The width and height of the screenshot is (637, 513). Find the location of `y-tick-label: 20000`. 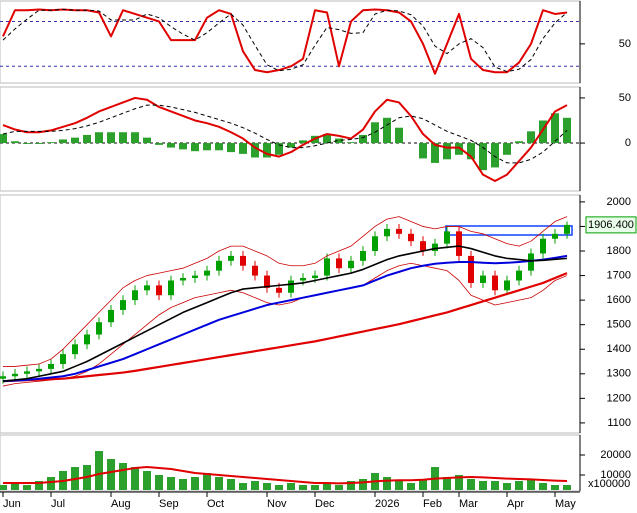

y-tick-label: 20000 is located at coordinates (615, 455).